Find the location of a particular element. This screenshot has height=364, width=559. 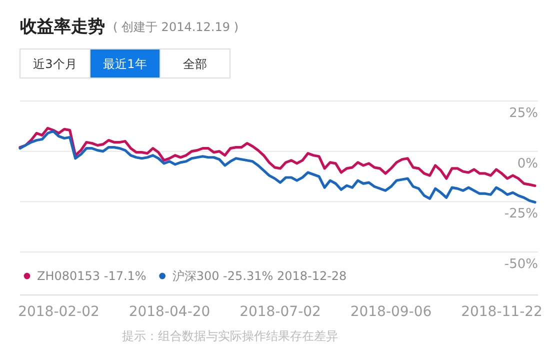

y-tick-label: 25% is located at coordinates (523, 113).